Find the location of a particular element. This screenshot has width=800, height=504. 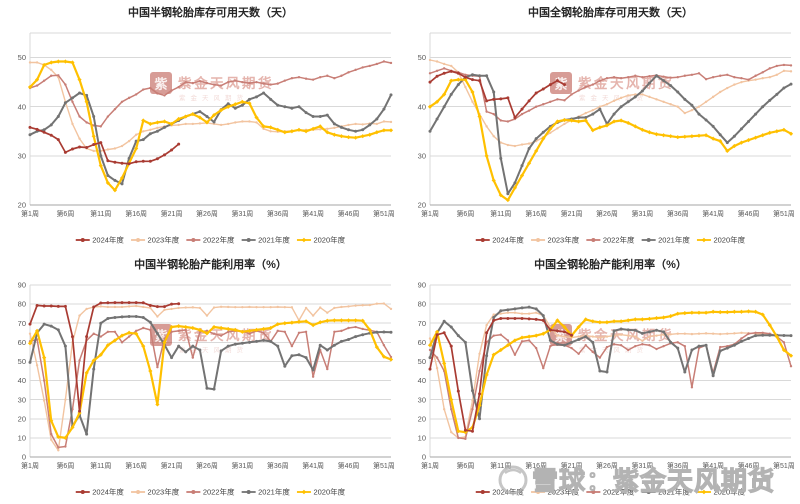

series-2023年度 is located at coordinates (210, 377).